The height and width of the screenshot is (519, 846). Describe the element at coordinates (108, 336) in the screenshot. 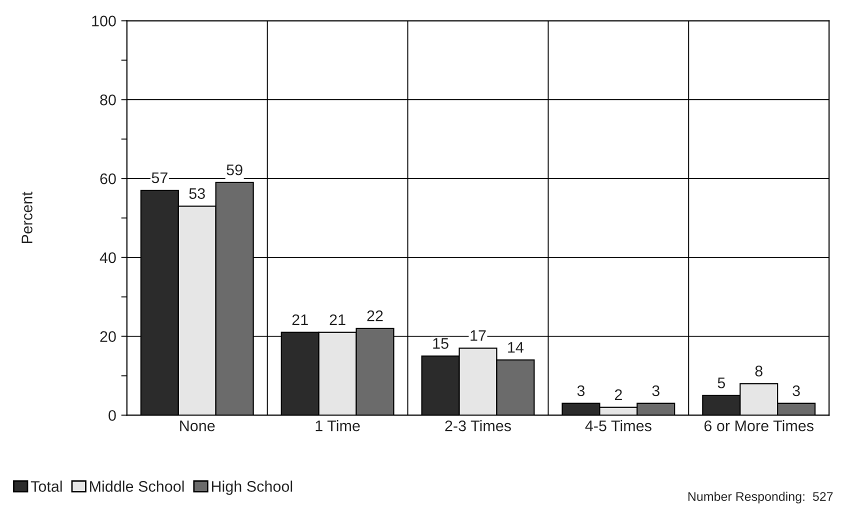

I see `y-tick-label: 20` at that location.